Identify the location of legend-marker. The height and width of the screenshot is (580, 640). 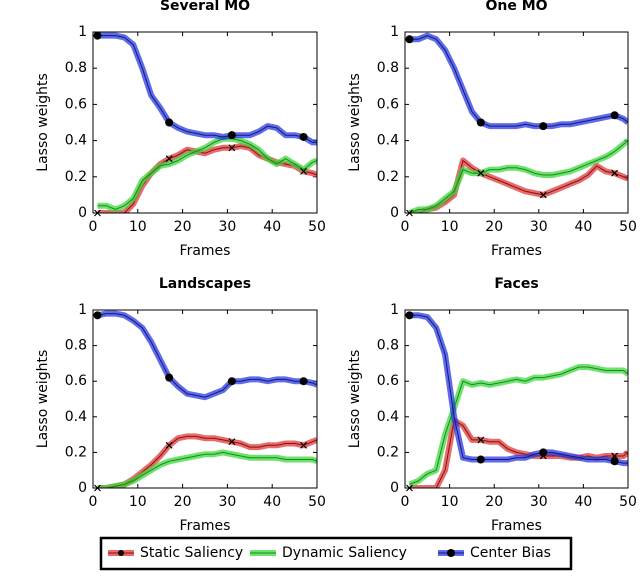
(451, 553).